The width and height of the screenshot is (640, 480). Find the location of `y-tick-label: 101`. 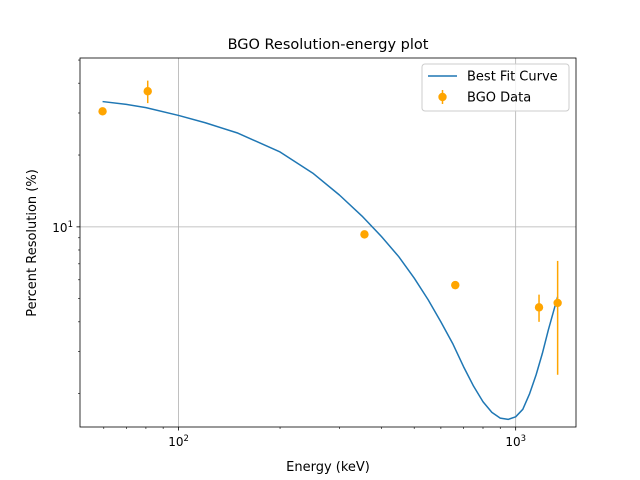

y-tick-label: 101 is located at coordinates (62, 227).